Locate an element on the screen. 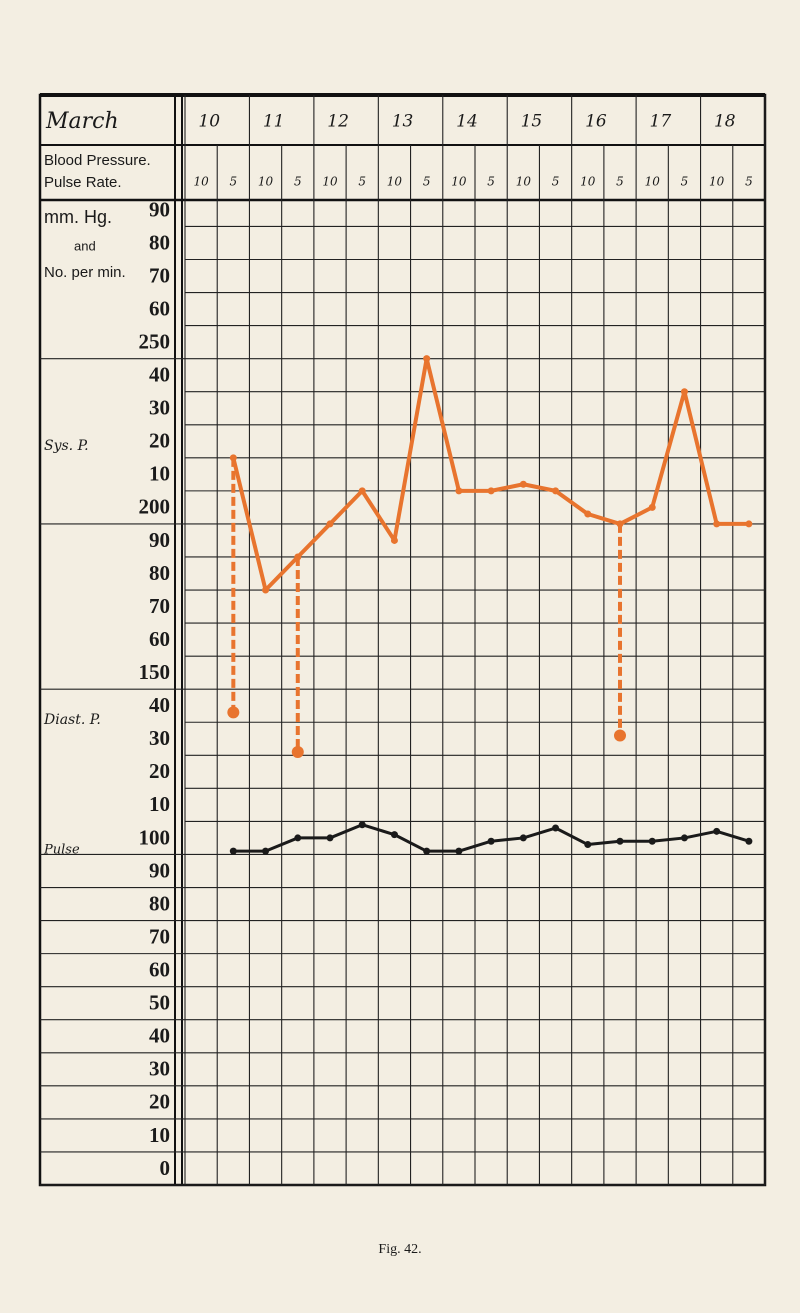  day-label: 11 is located at coordinates (274, 122).